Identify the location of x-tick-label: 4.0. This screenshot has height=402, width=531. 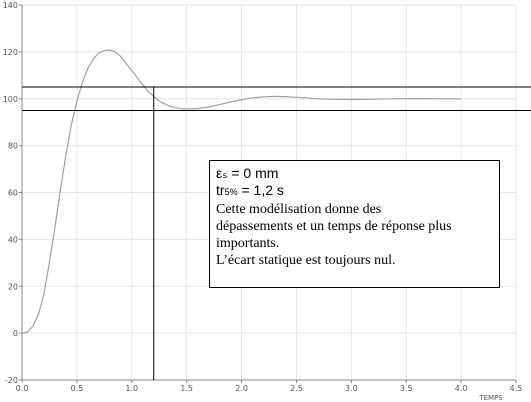
(461, 388).